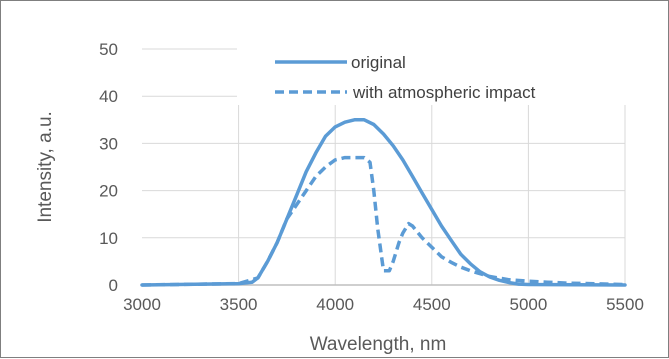  What do you see at coordinates (432, 304) in the screenshot?
I see `x-tick-label-3: 4500` at bounding box center [432, 304].